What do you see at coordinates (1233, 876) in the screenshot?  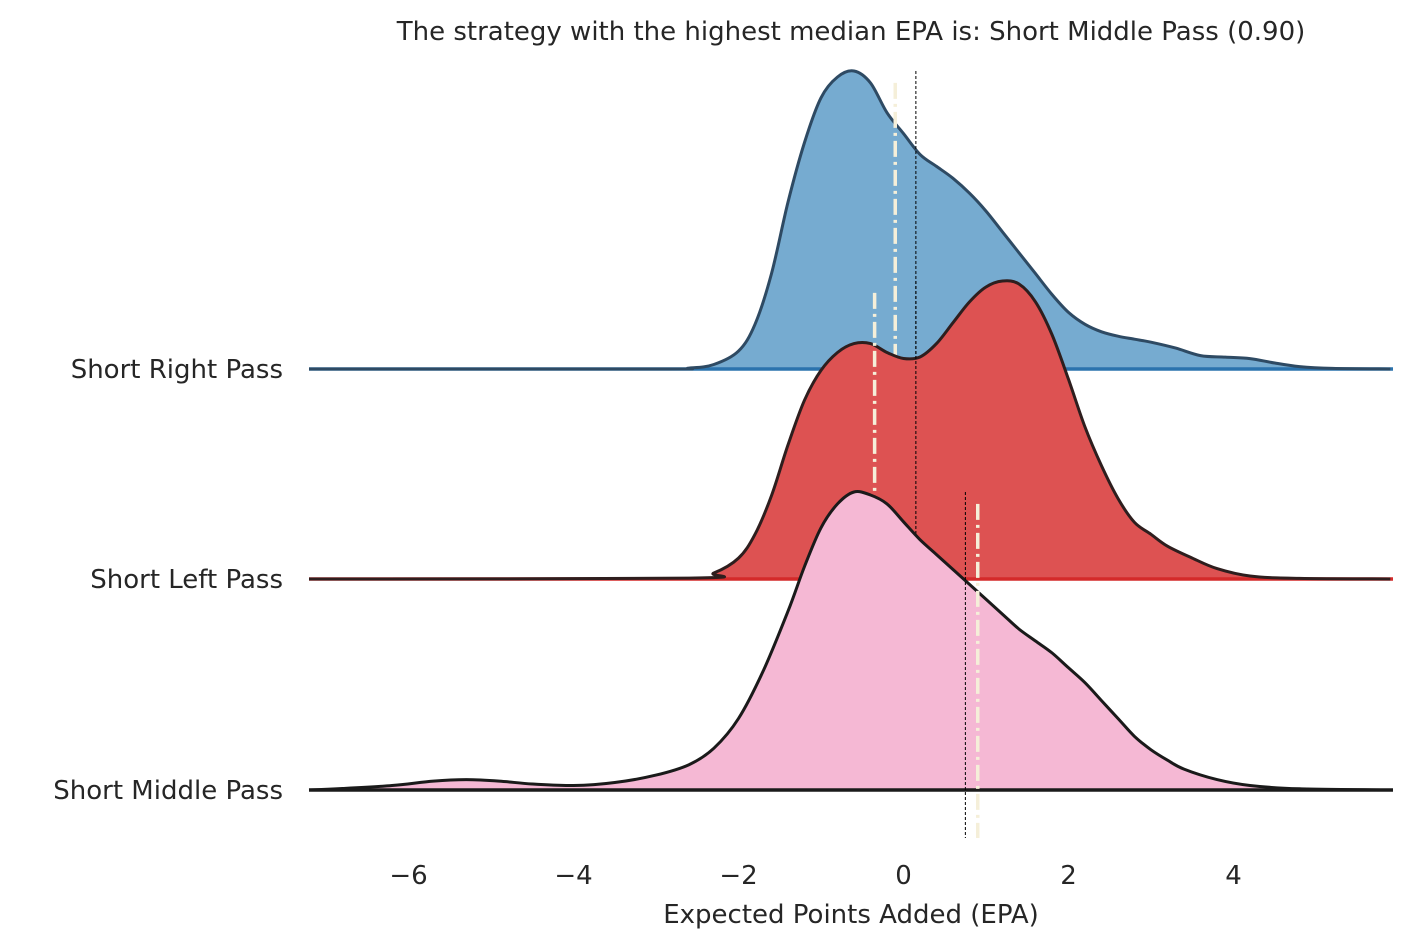 I see `x-tick-label: 4` at bounding box center [1233, 876].